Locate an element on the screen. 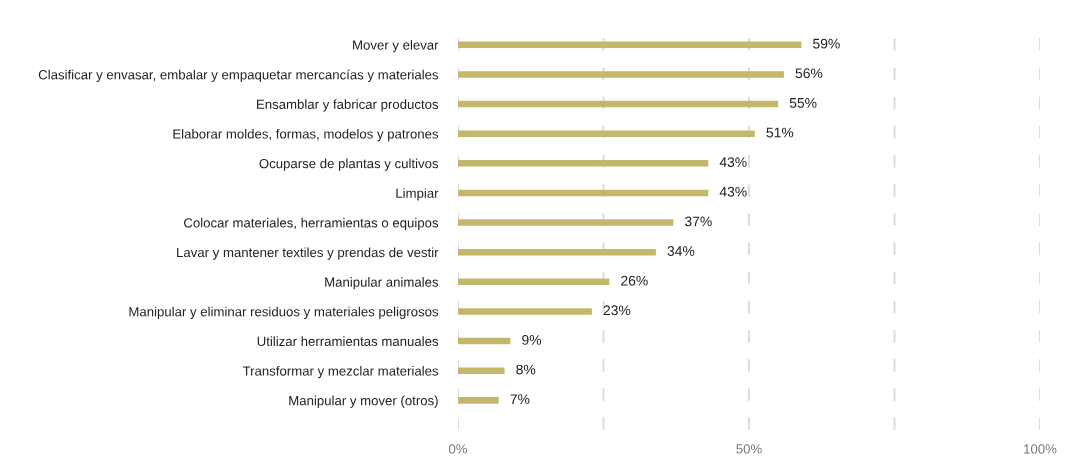  data-label: 26% is located at coordinates (634, 280).